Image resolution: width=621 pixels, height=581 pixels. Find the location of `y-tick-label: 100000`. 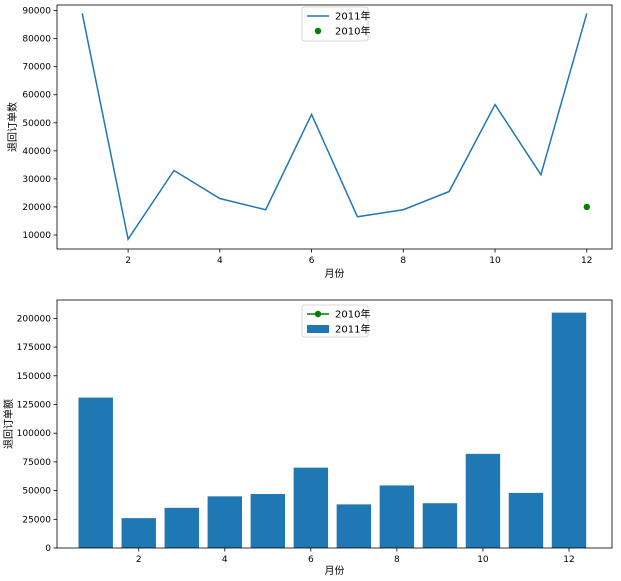

y-tick-label: 100000 is located at coordinates (34, 434).